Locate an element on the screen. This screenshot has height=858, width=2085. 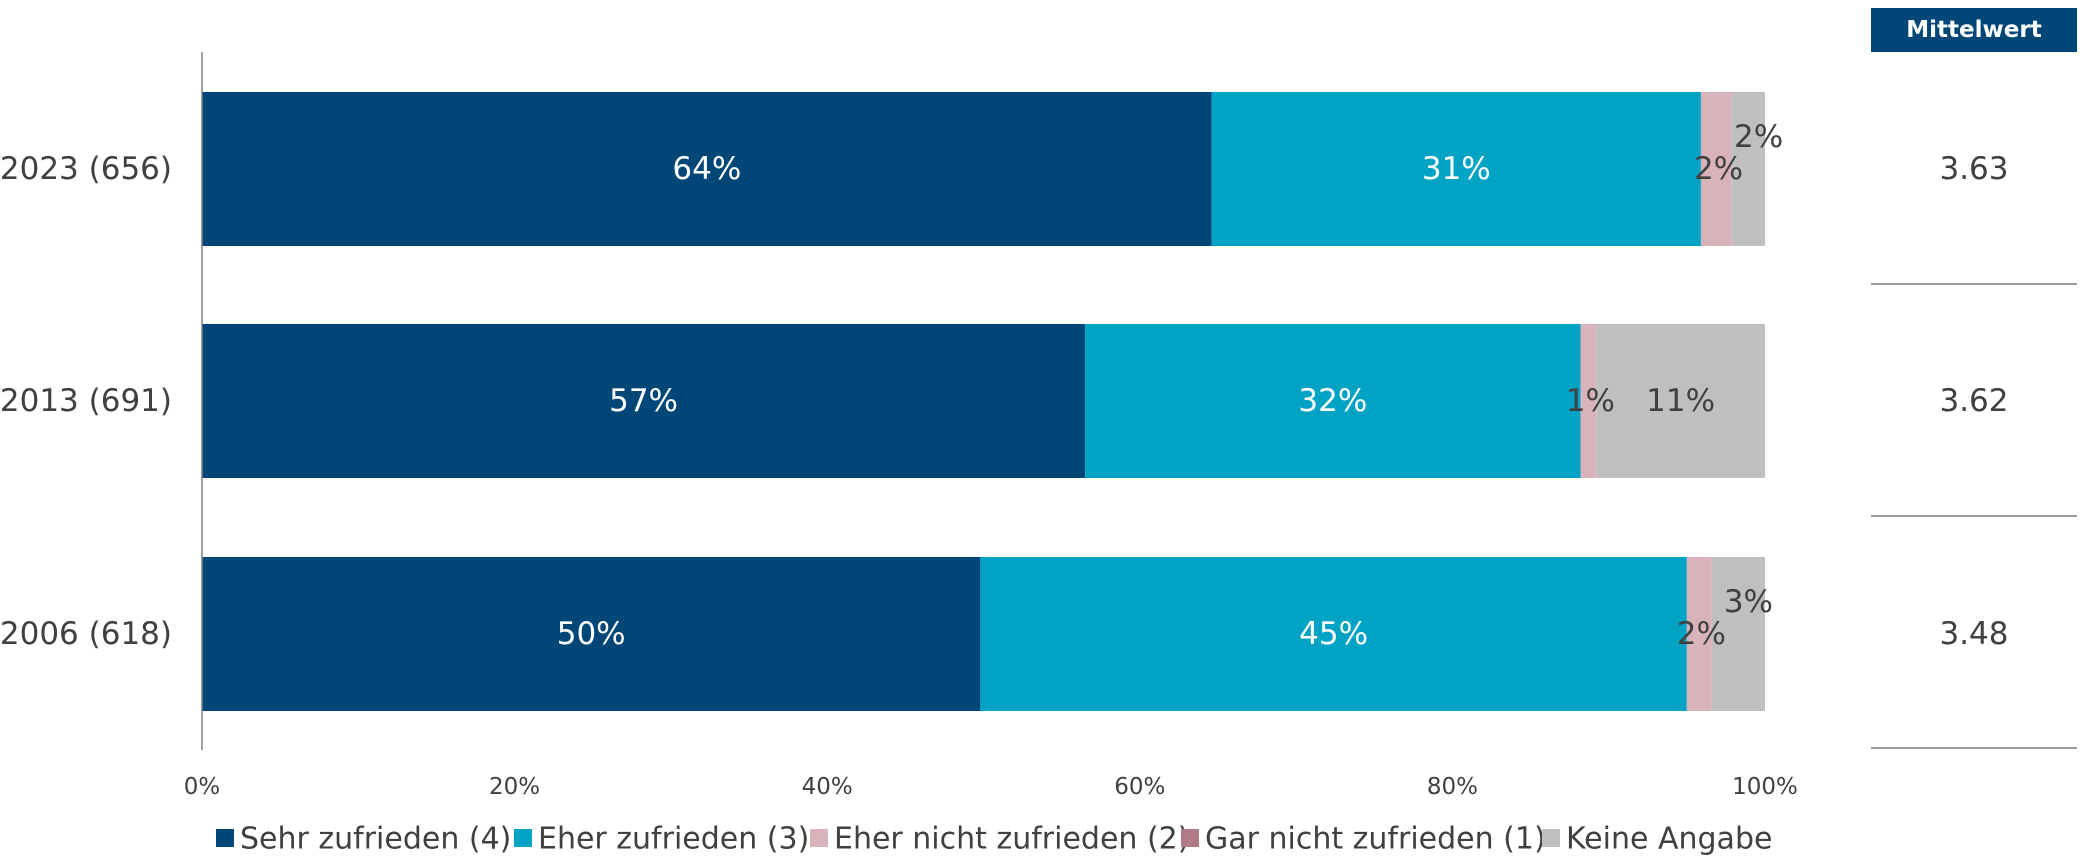
mittelwert-header: Mittelwert is located at coordinates (1973, 30).